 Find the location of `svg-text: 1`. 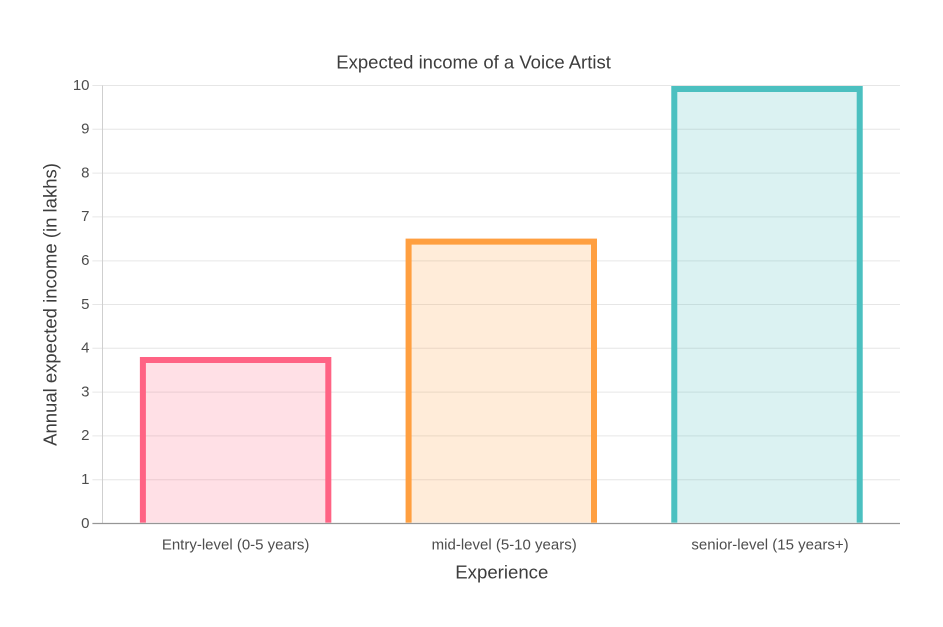

svg-text: 1 is located at coordinates (85, 479).